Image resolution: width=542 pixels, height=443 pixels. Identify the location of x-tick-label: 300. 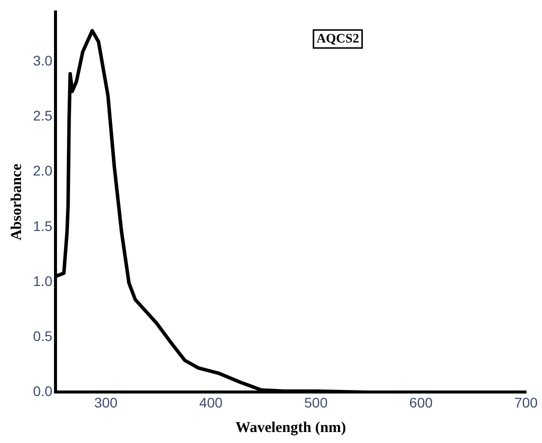
(106, 402).